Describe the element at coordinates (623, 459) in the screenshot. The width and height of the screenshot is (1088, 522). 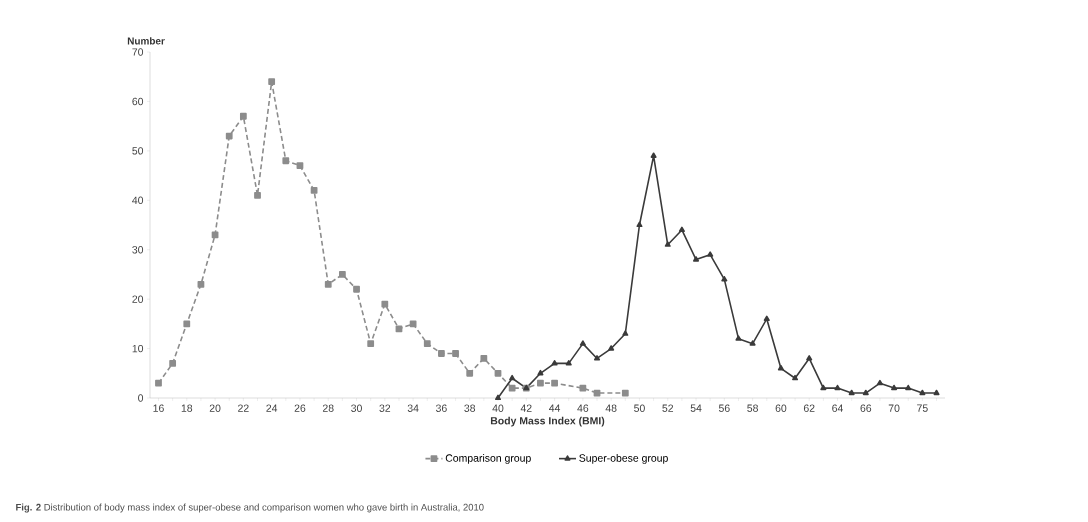
I see `legend-label: Super-obese group` at that location.